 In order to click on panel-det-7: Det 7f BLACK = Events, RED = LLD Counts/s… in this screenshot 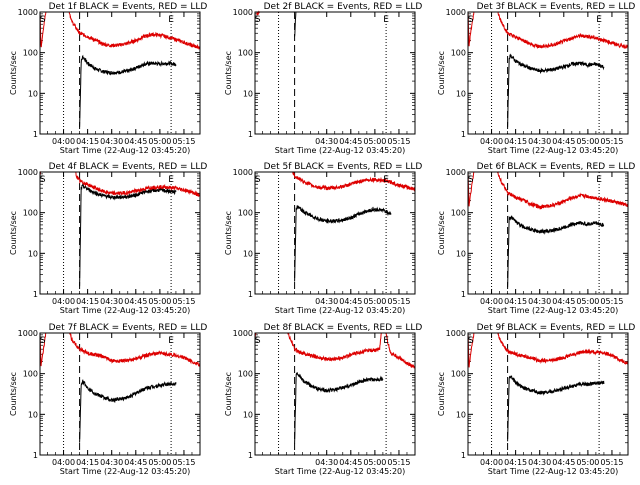, I will do `click(108, 399)`.